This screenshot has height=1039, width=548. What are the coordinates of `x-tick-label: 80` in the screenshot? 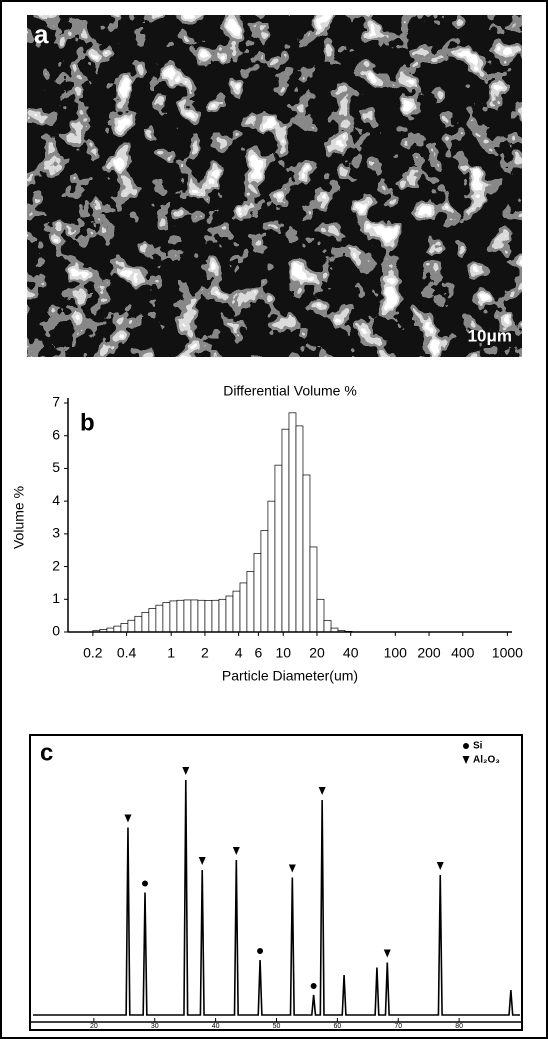 It's located at (459, 1026).